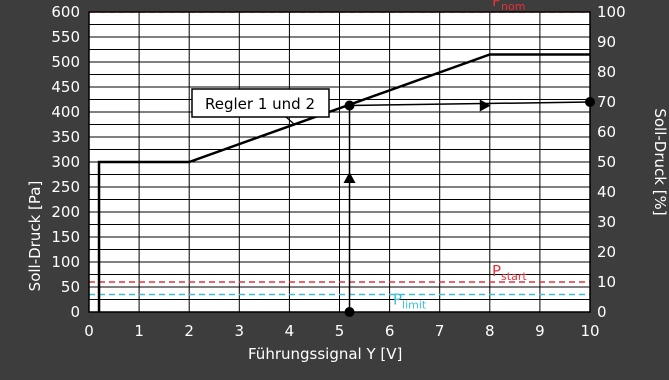 The height and width of the screenshot is (380, 669). I want to click on y-tick-label-right: 60, so click(606, 132).